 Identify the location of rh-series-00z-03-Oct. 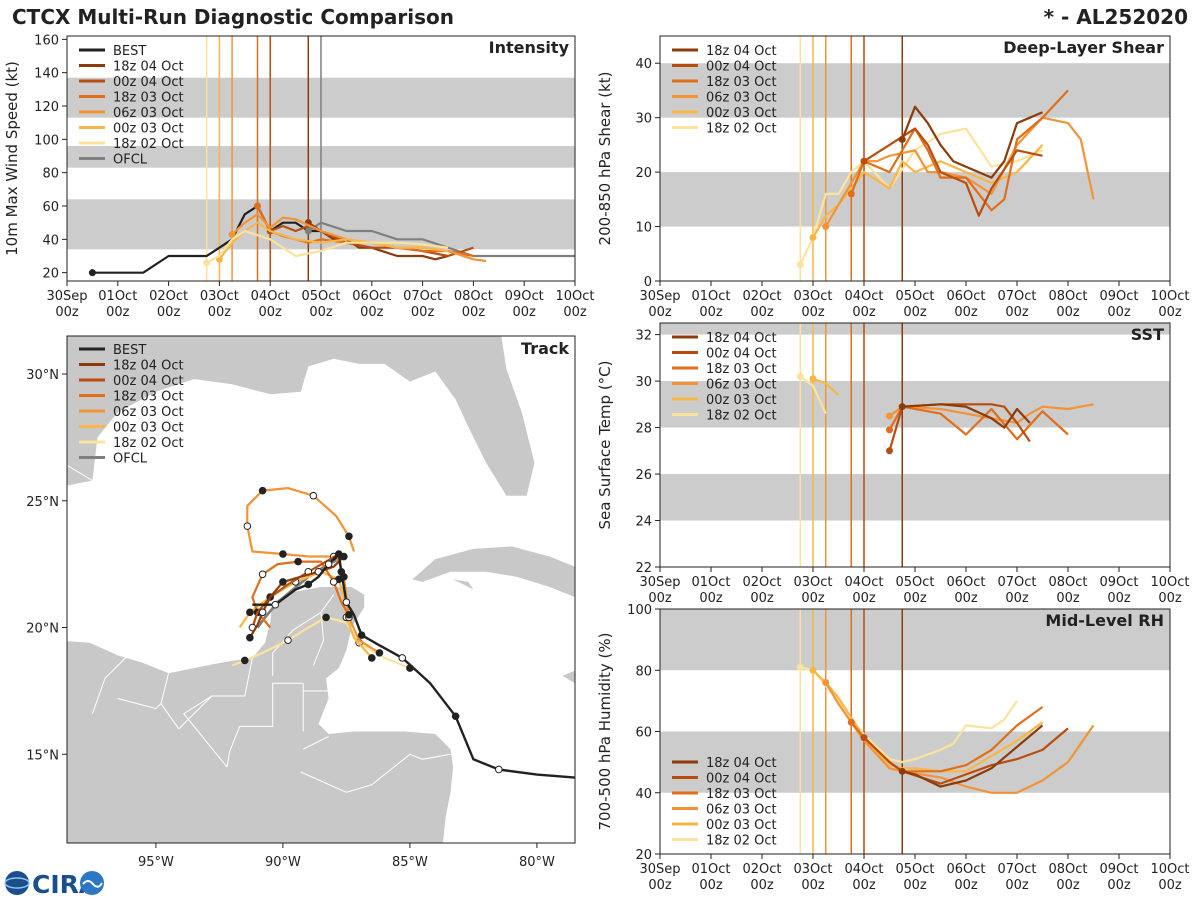
(928, 721).